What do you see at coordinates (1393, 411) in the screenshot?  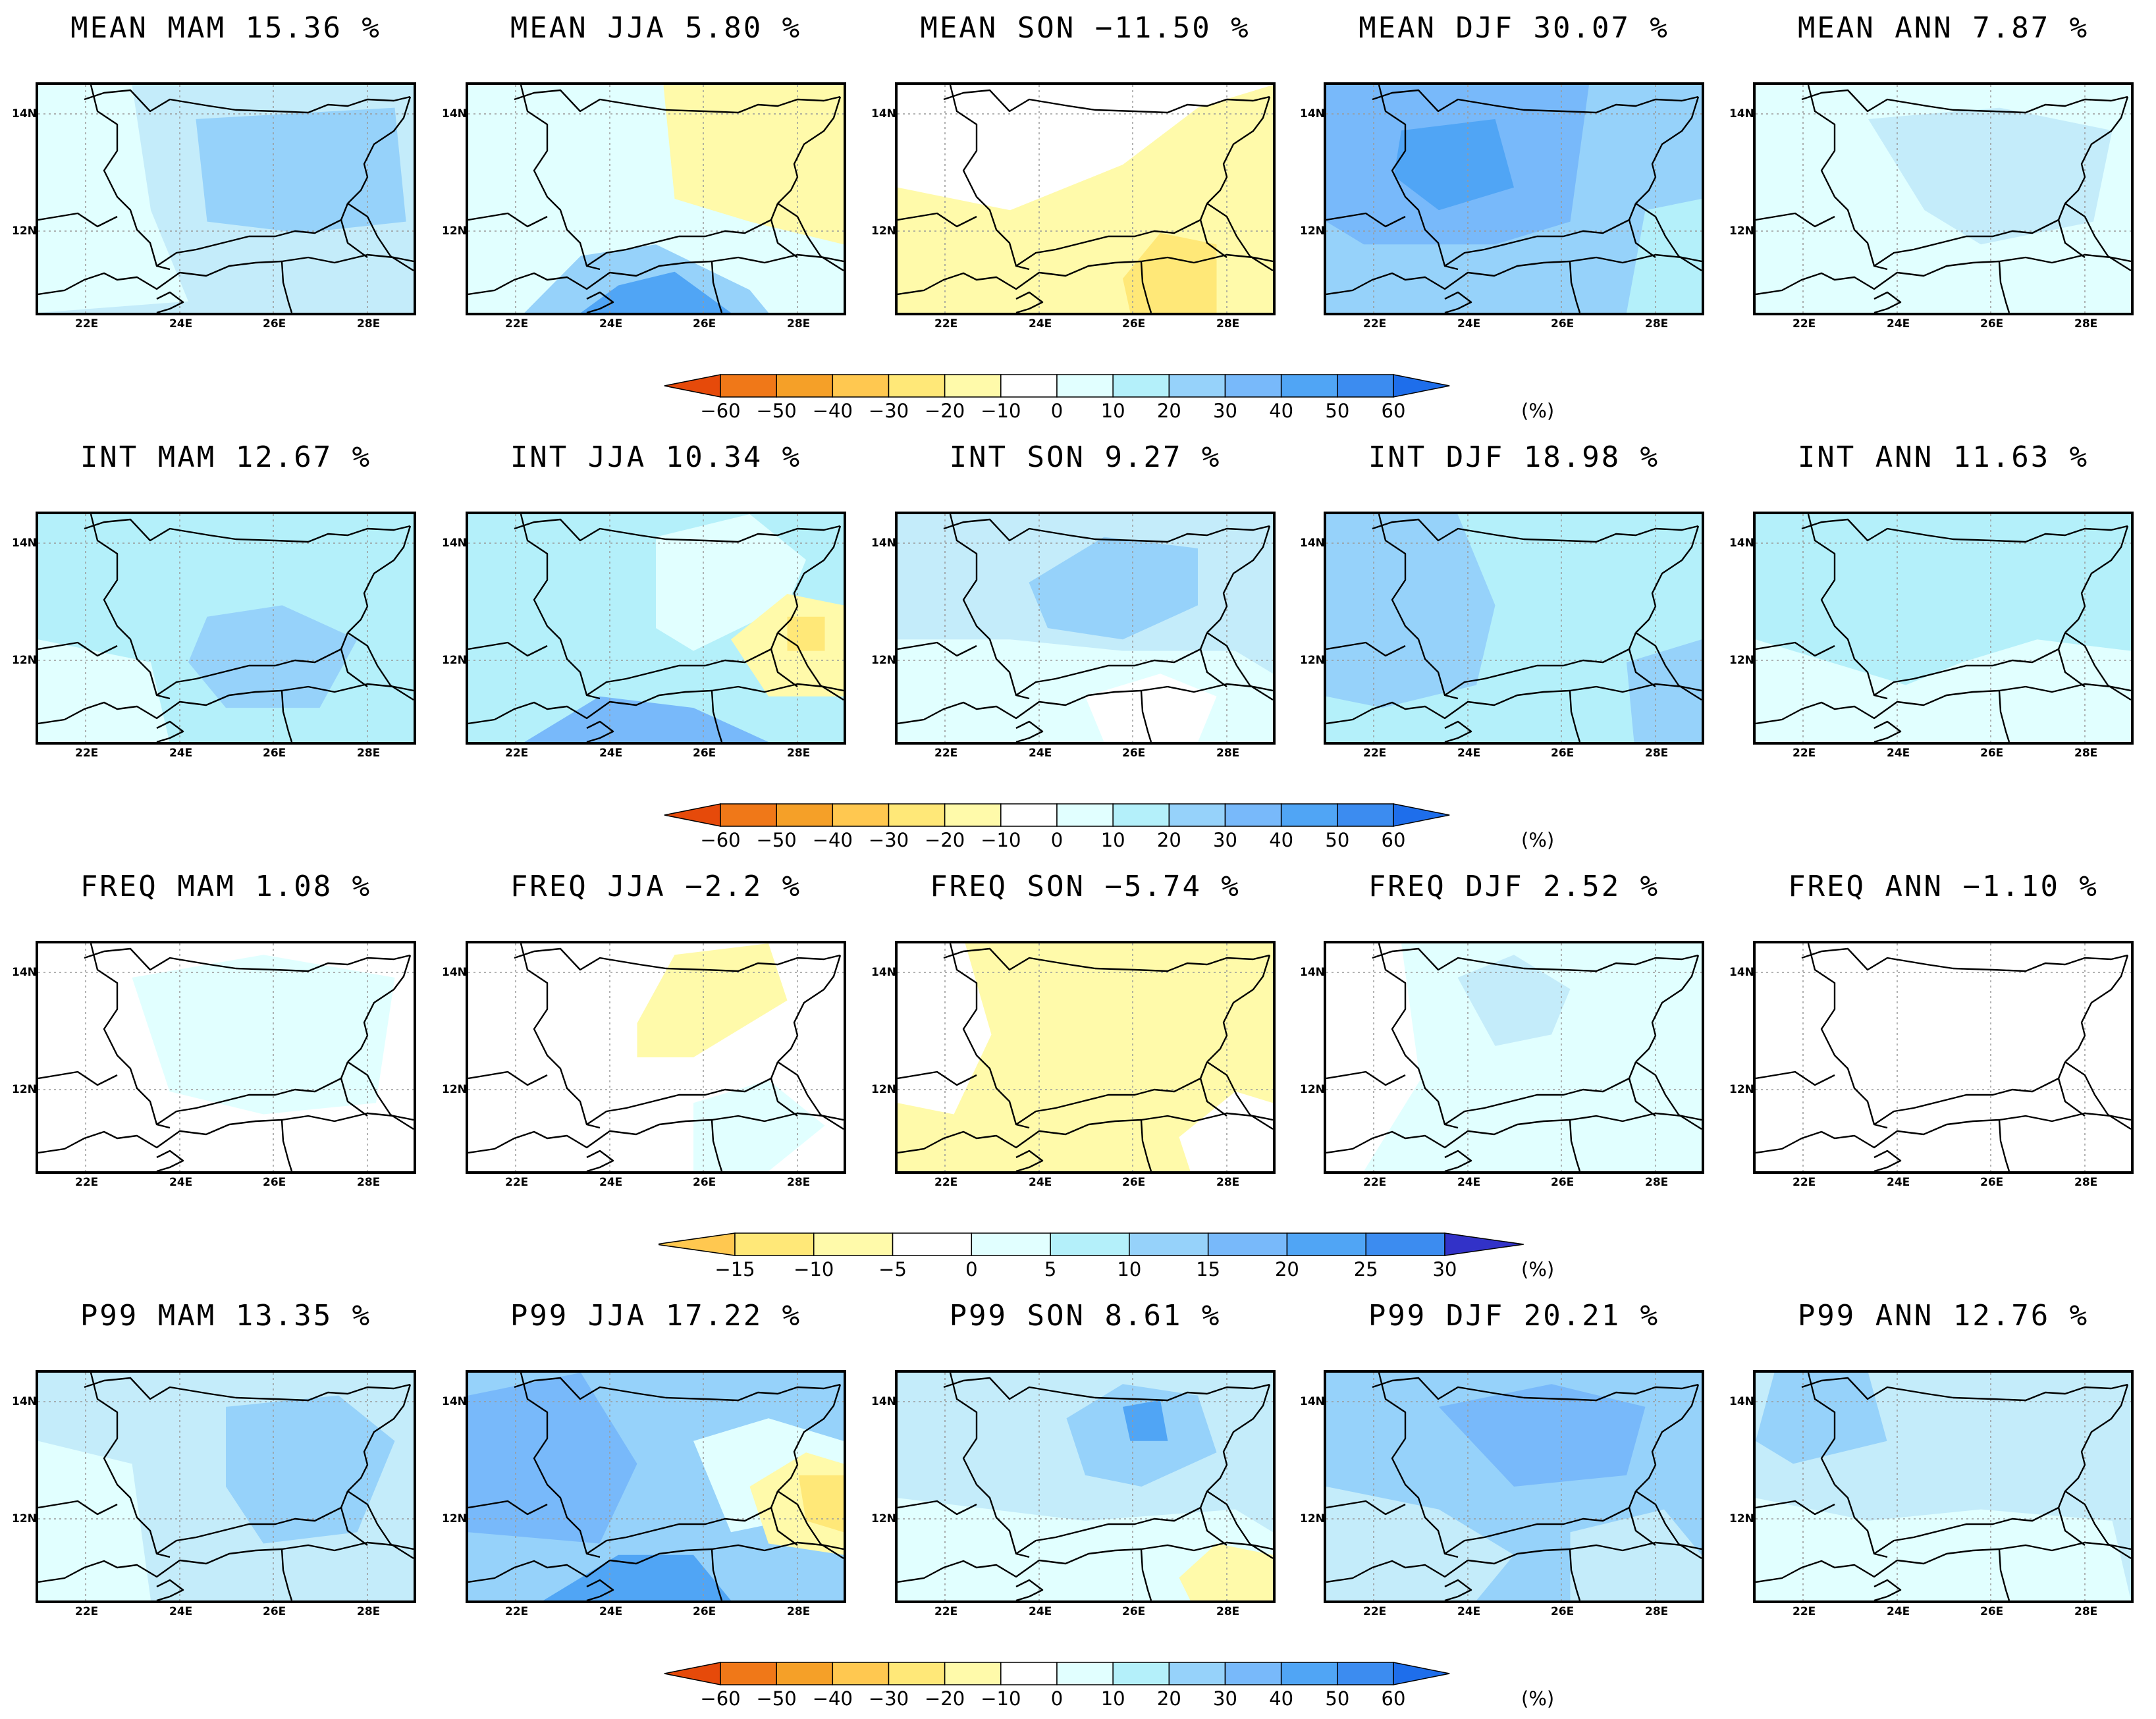 I see `colorbar-label: 60` at bounding box center [1393, 411].